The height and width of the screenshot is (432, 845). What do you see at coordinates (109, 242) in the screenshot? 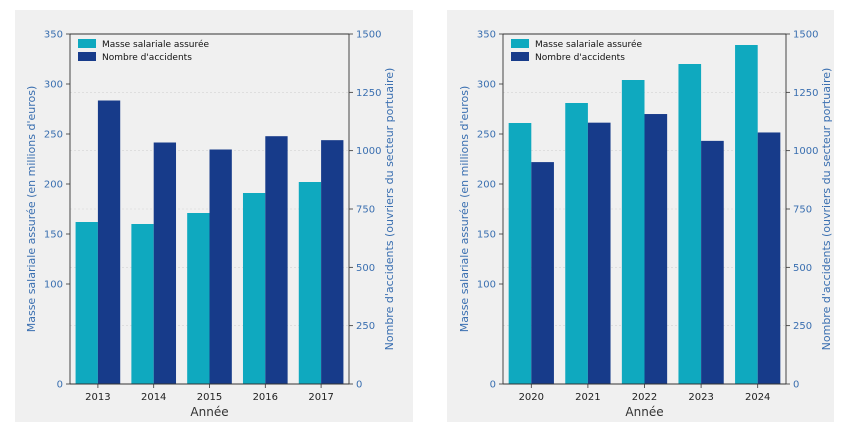
I see `bar-accidents-2013` at bounding box center [109, 242].